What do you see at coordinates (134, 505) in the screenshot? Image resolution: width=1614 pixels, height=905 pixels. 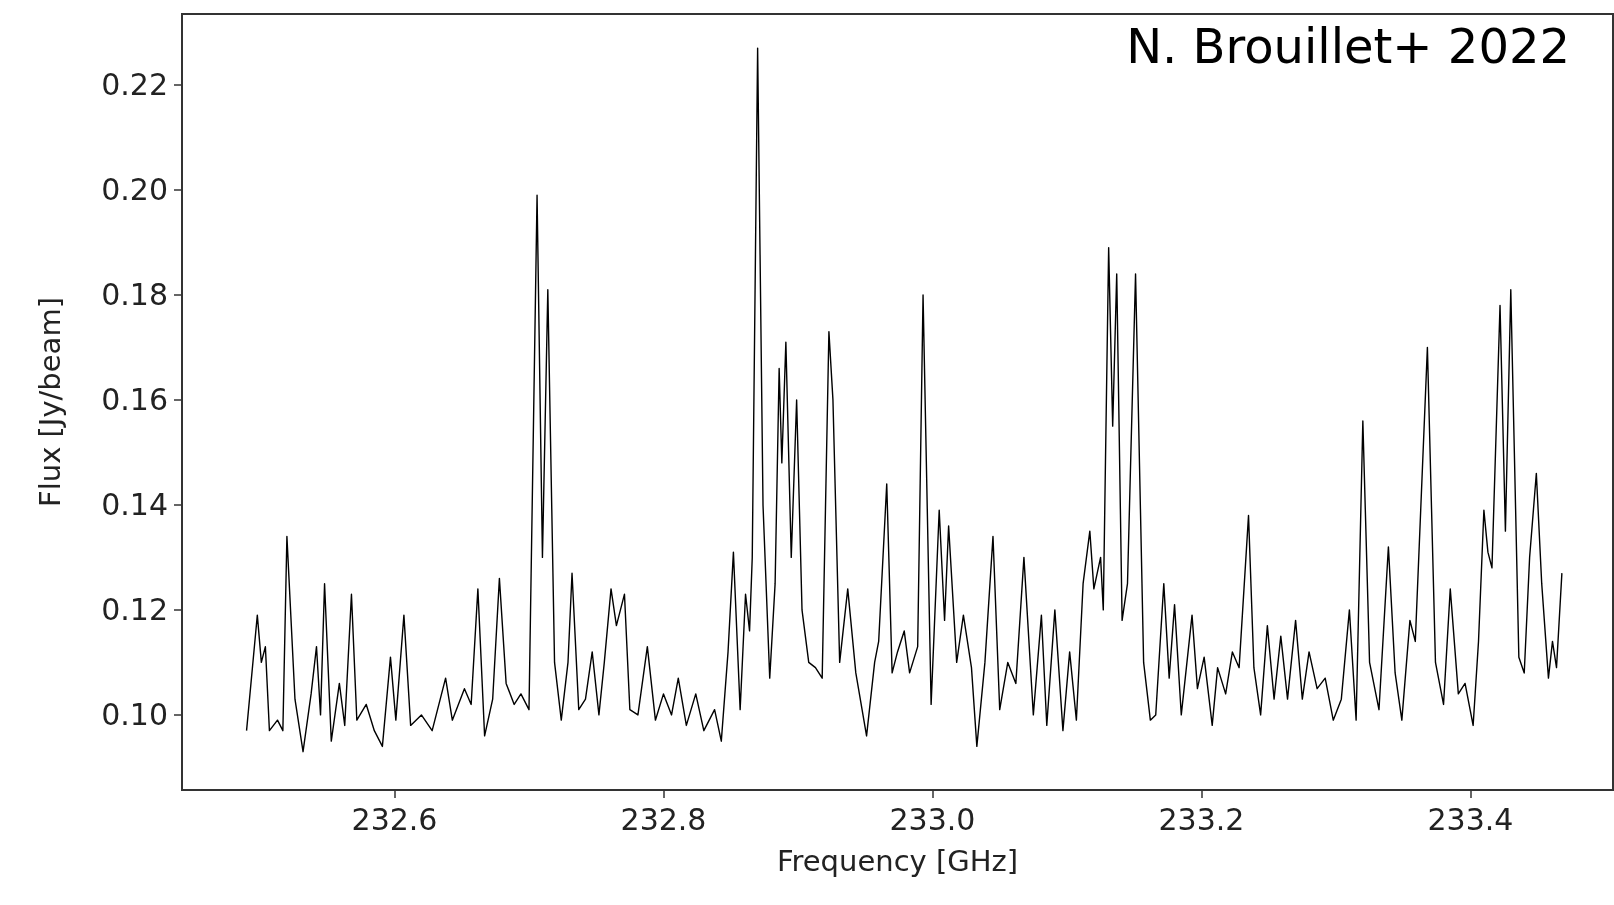 I see `y-tick-label: 0.14` at bounding box center [134, 505].